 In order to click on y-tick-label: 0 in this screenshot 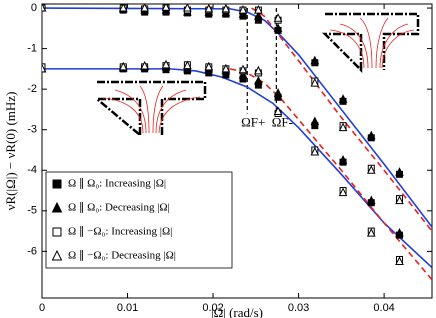, I will do `click(34, 8)`.